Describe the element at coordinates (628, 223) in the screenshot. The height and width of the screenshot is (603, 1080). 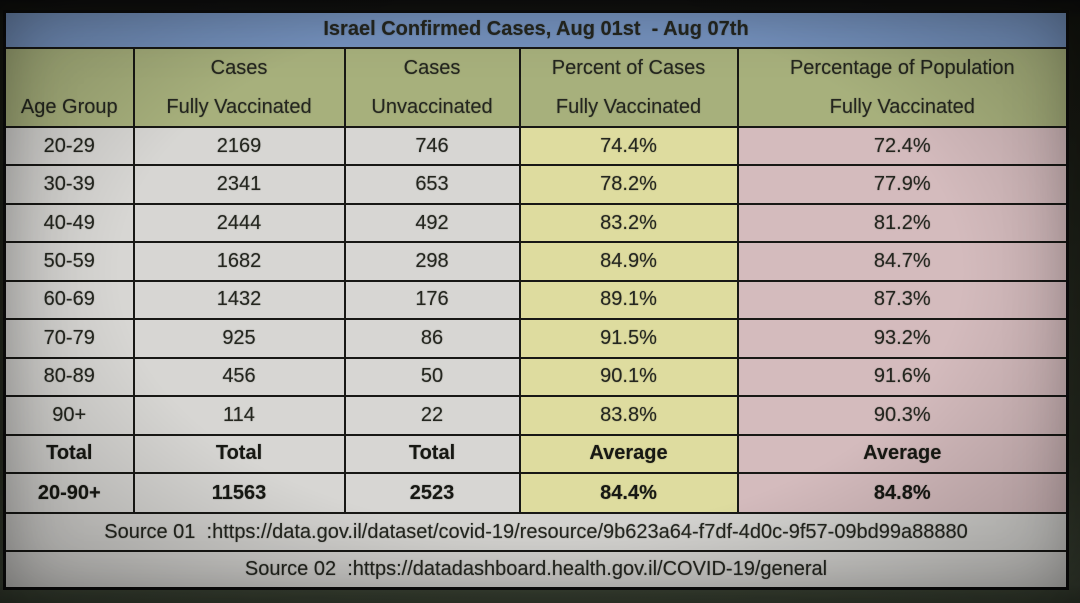
I see `cell-pct-cases-vaccinated: 83.2%` at that location.